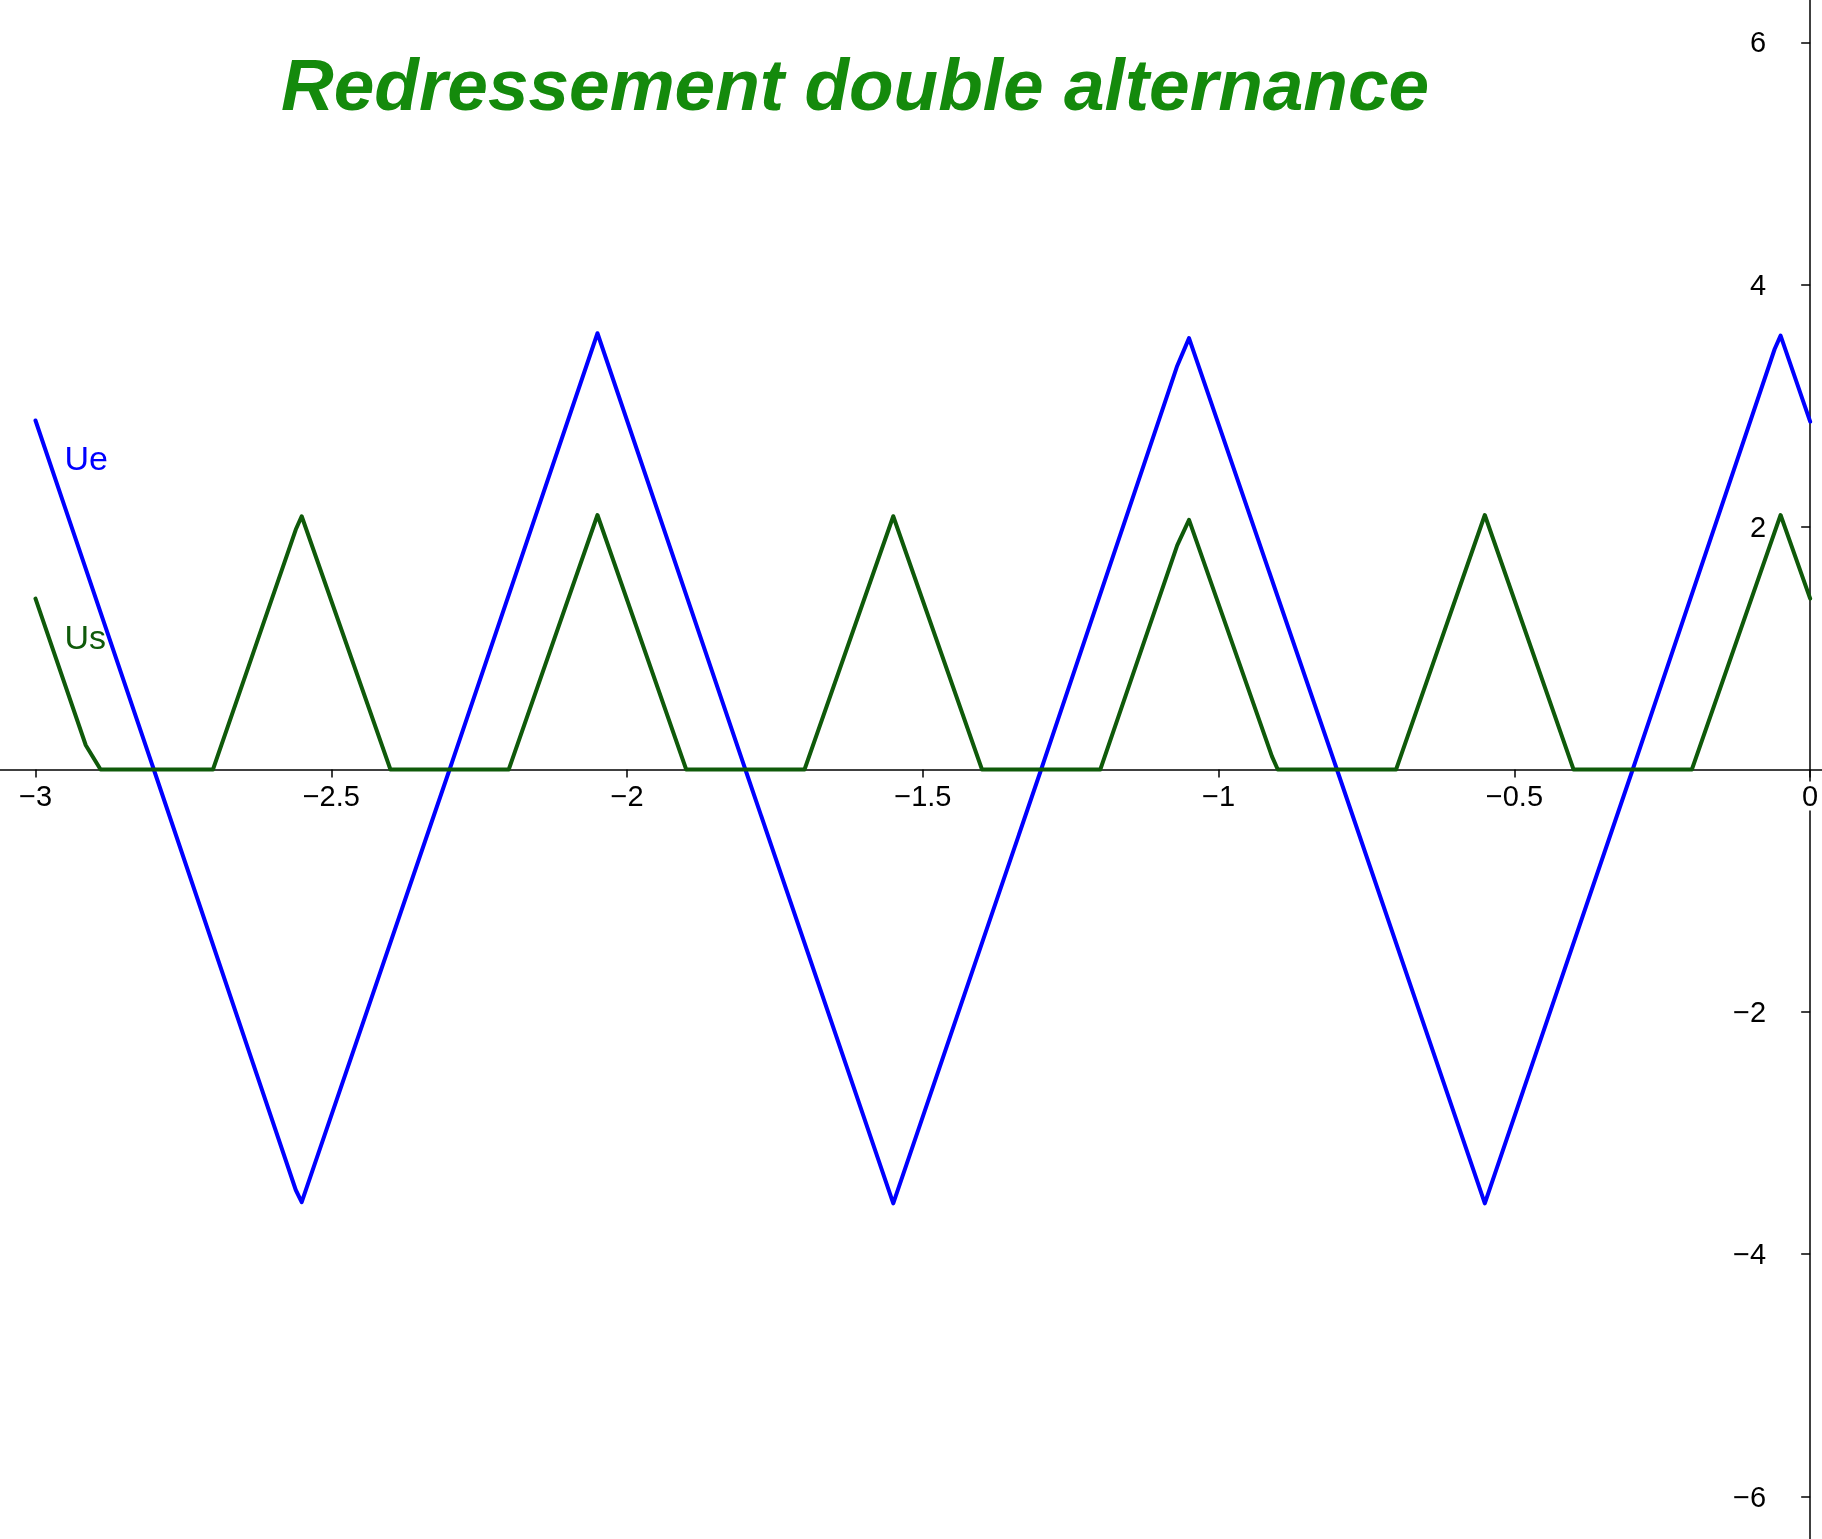 The width and height of the screenshot is (1822, 1539). Describe the element at coordinates (1750, 1254) in the screenshot. I see `y-tick-label: −4` at that location.